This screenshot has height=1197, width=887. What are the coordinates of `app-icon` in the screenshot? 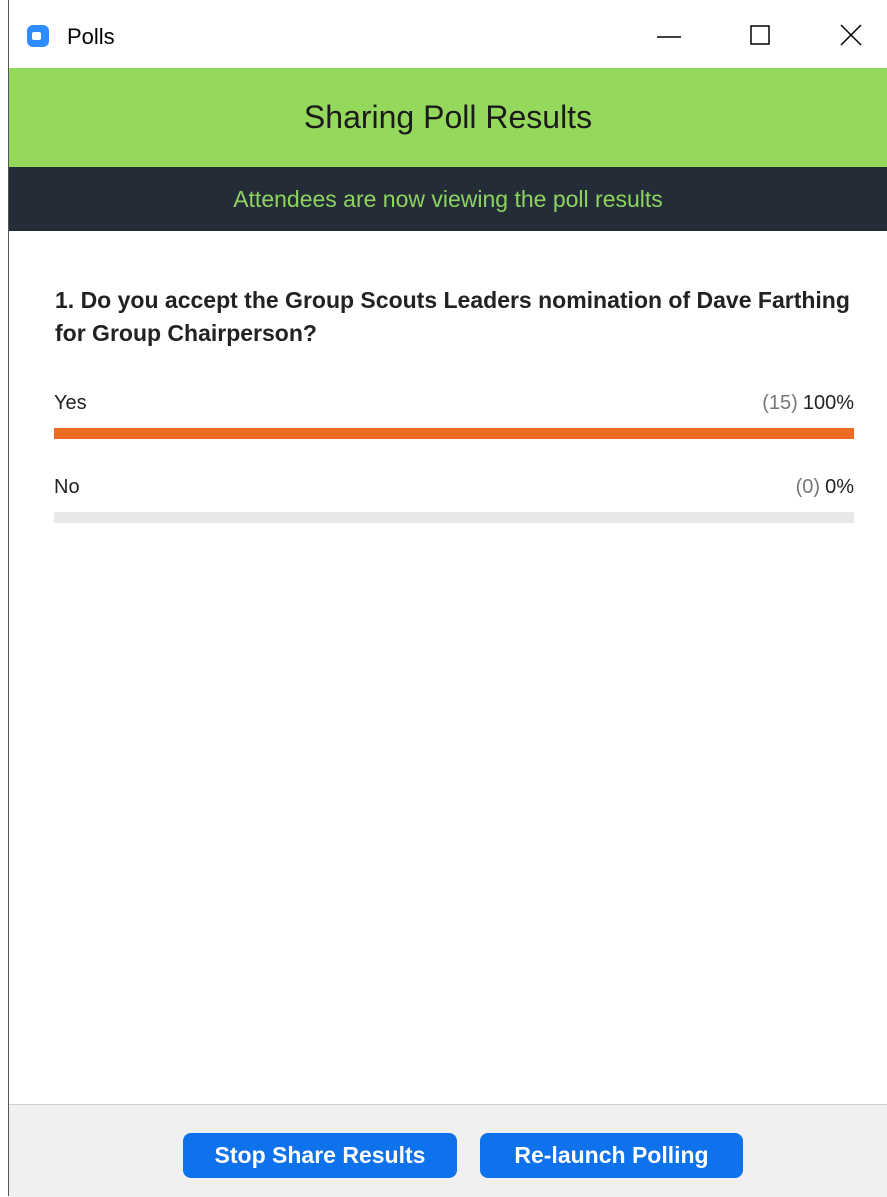 It's located at (38, 36).